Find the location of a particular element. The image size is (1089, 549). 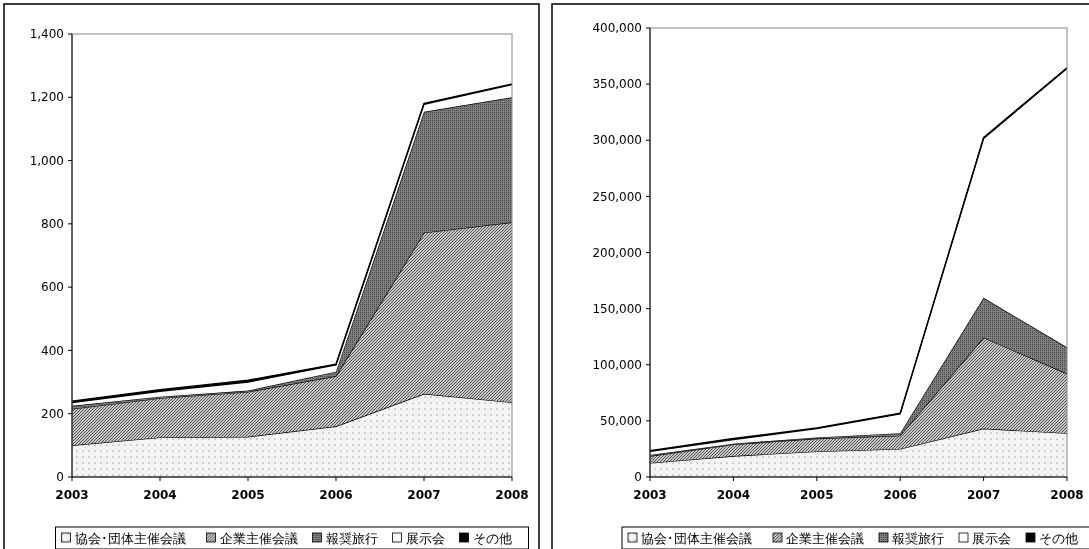

y-tick-label: 250,000 is located at coordinates (617, 196).